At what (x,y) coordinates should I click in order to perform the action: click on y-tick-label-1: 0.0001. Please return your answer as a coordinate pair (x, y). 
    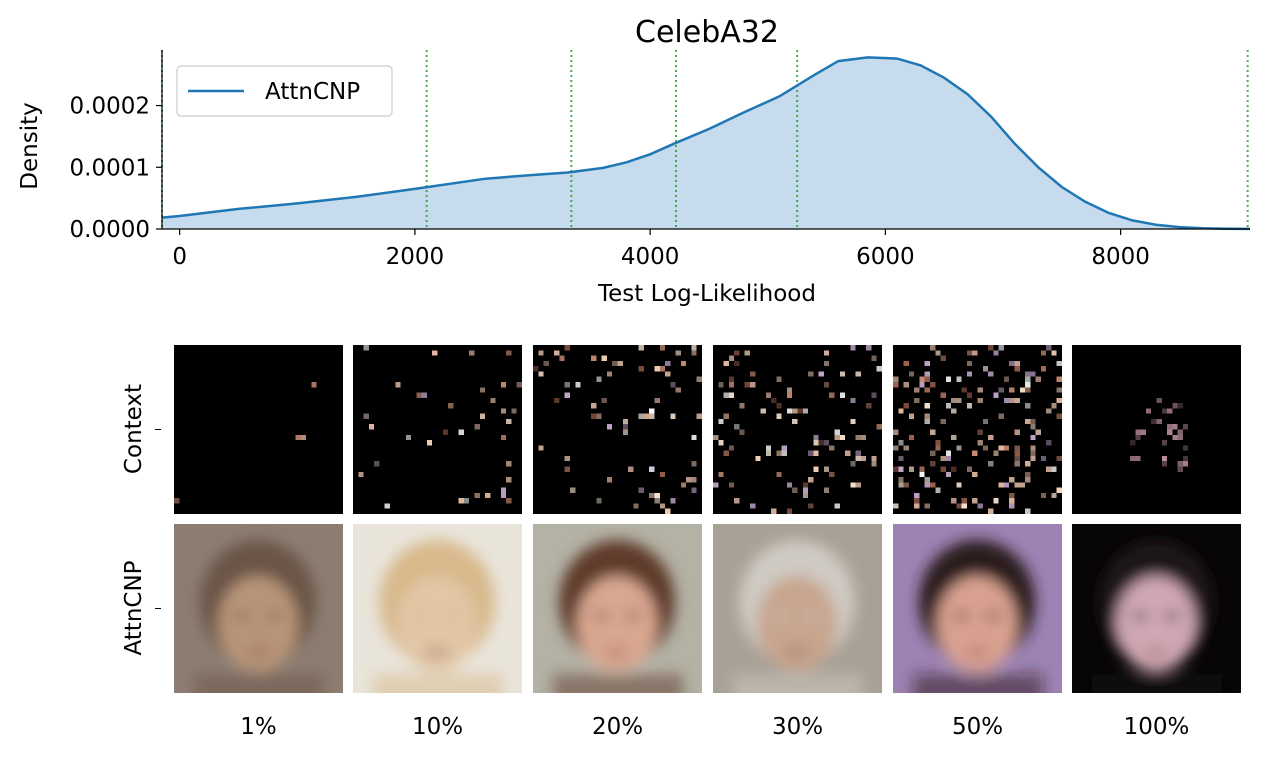
    Looking at the image, I should click on (110, 168).